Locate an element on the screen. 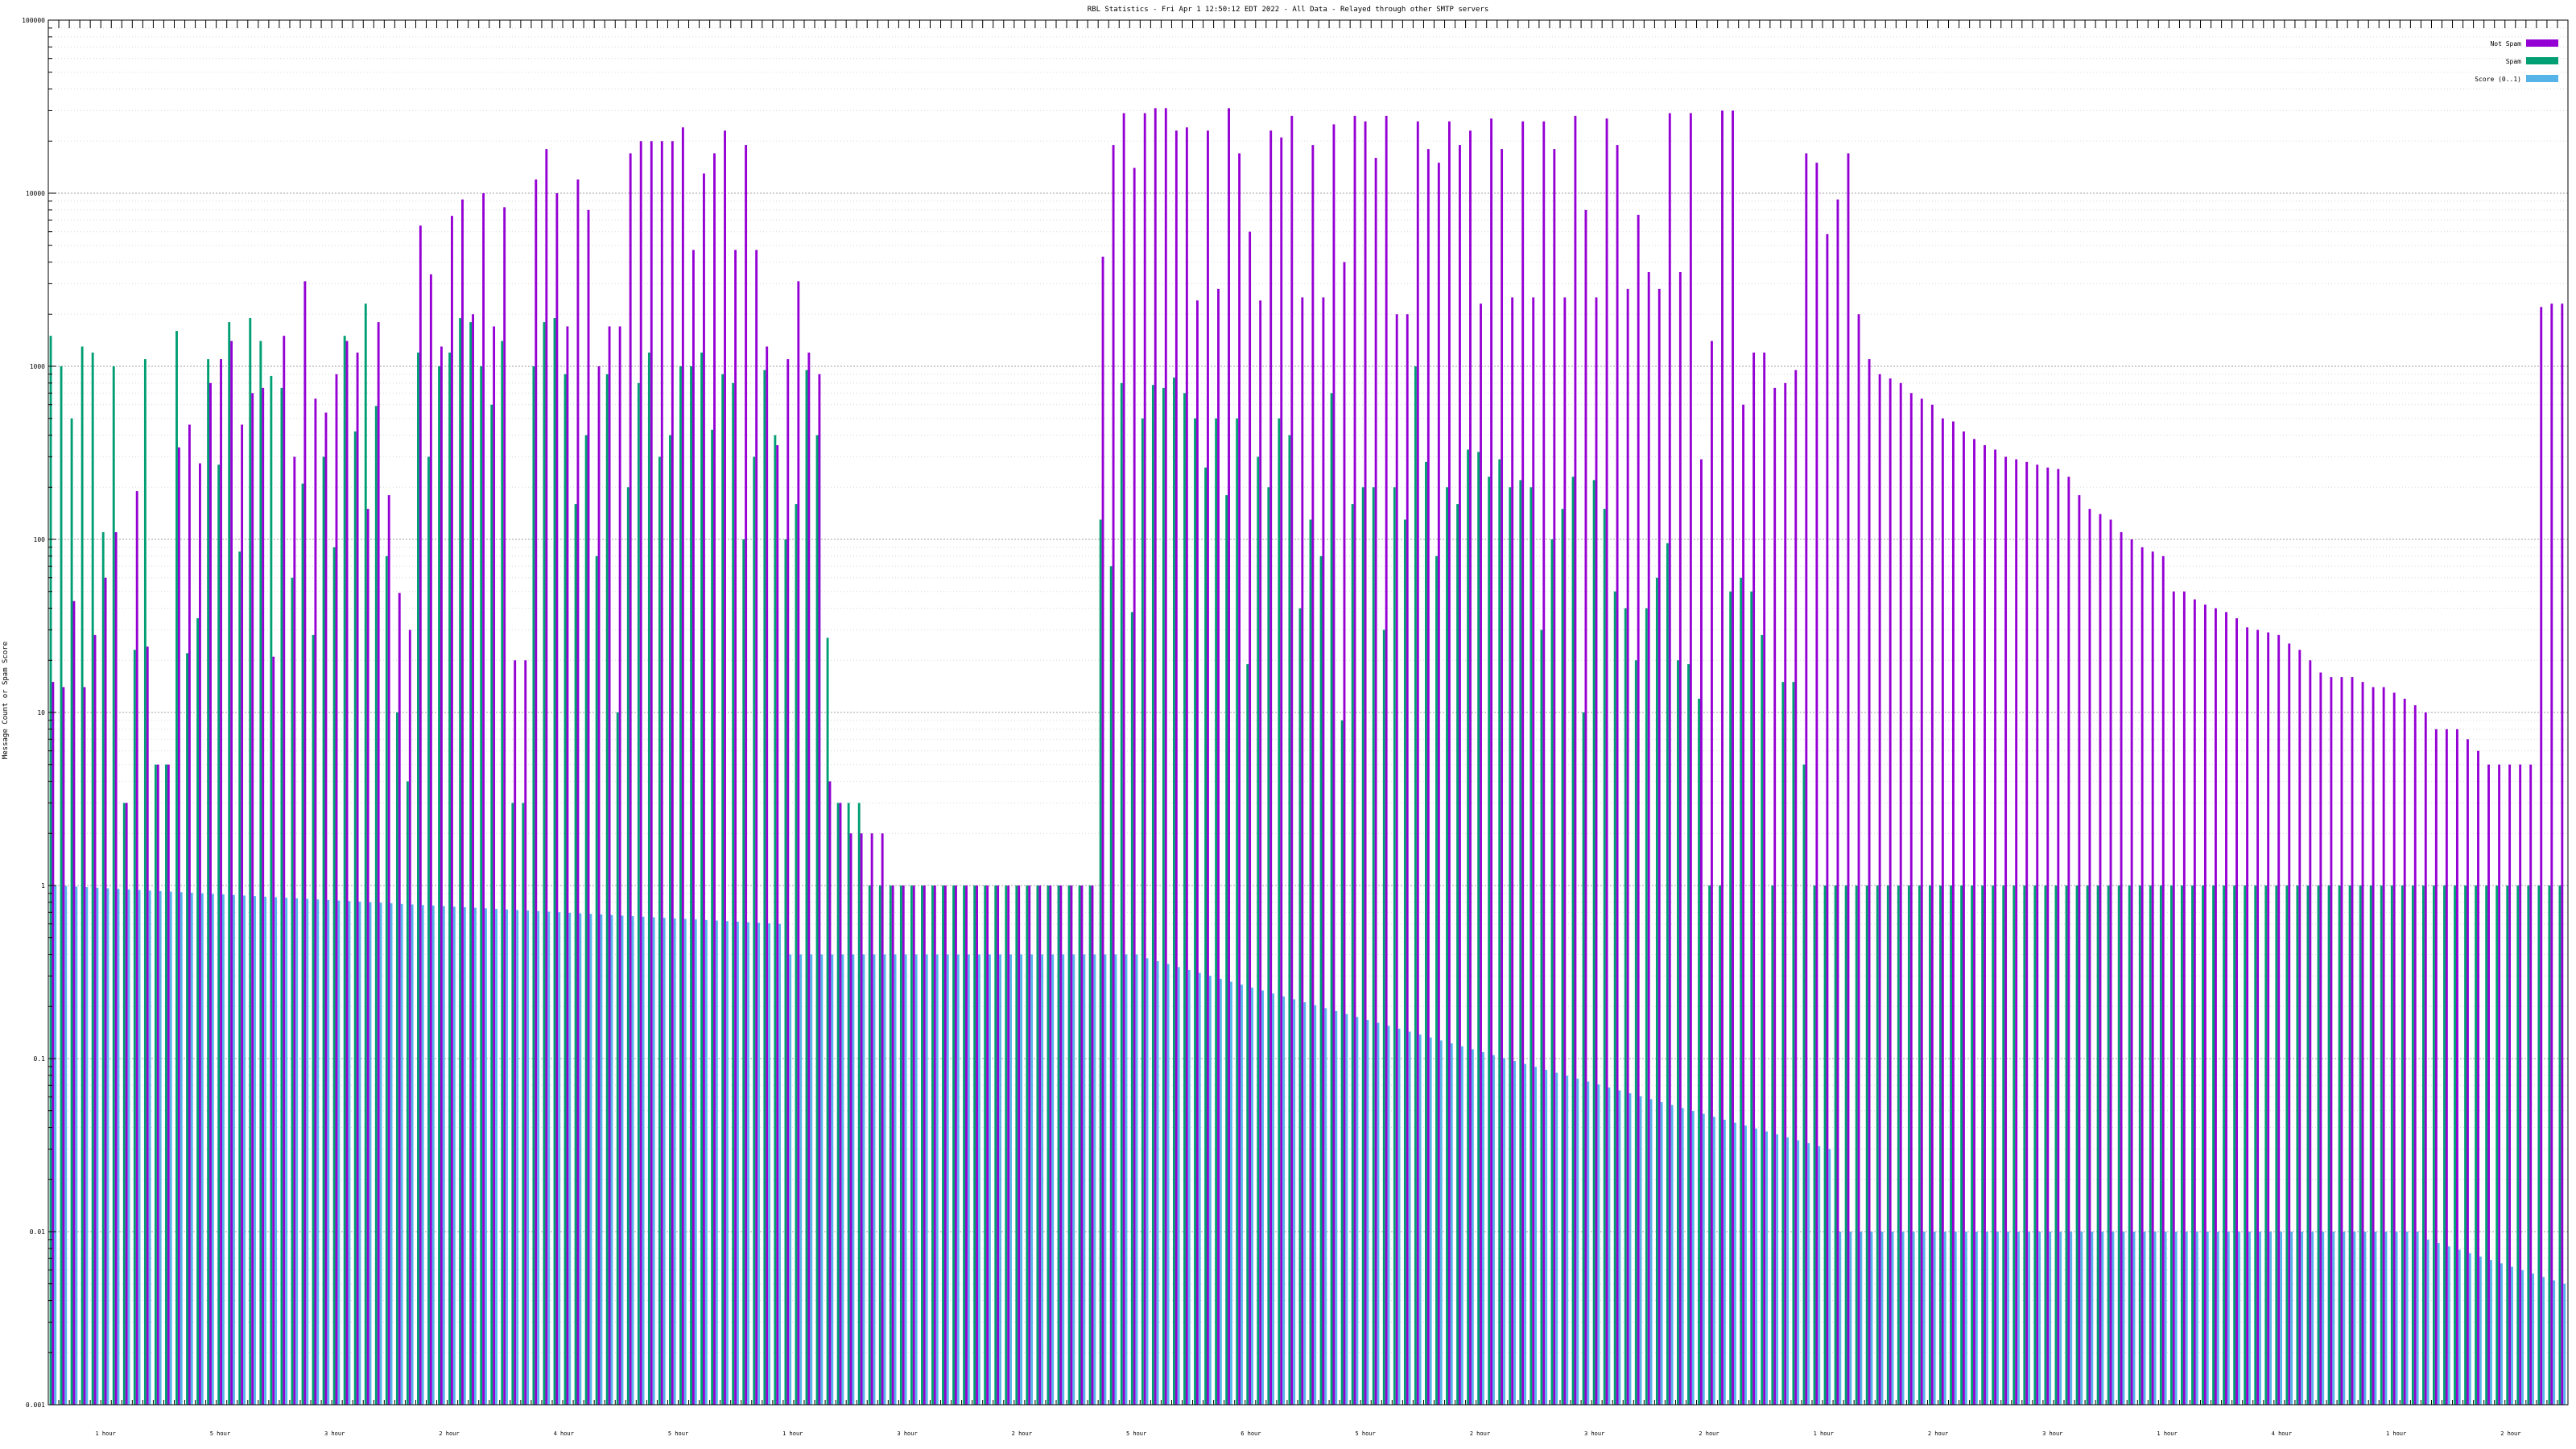 The width and height of the screenshot is (2576, 1449). x-group-label: 3 hour is located at coordinates (2052, 1433).